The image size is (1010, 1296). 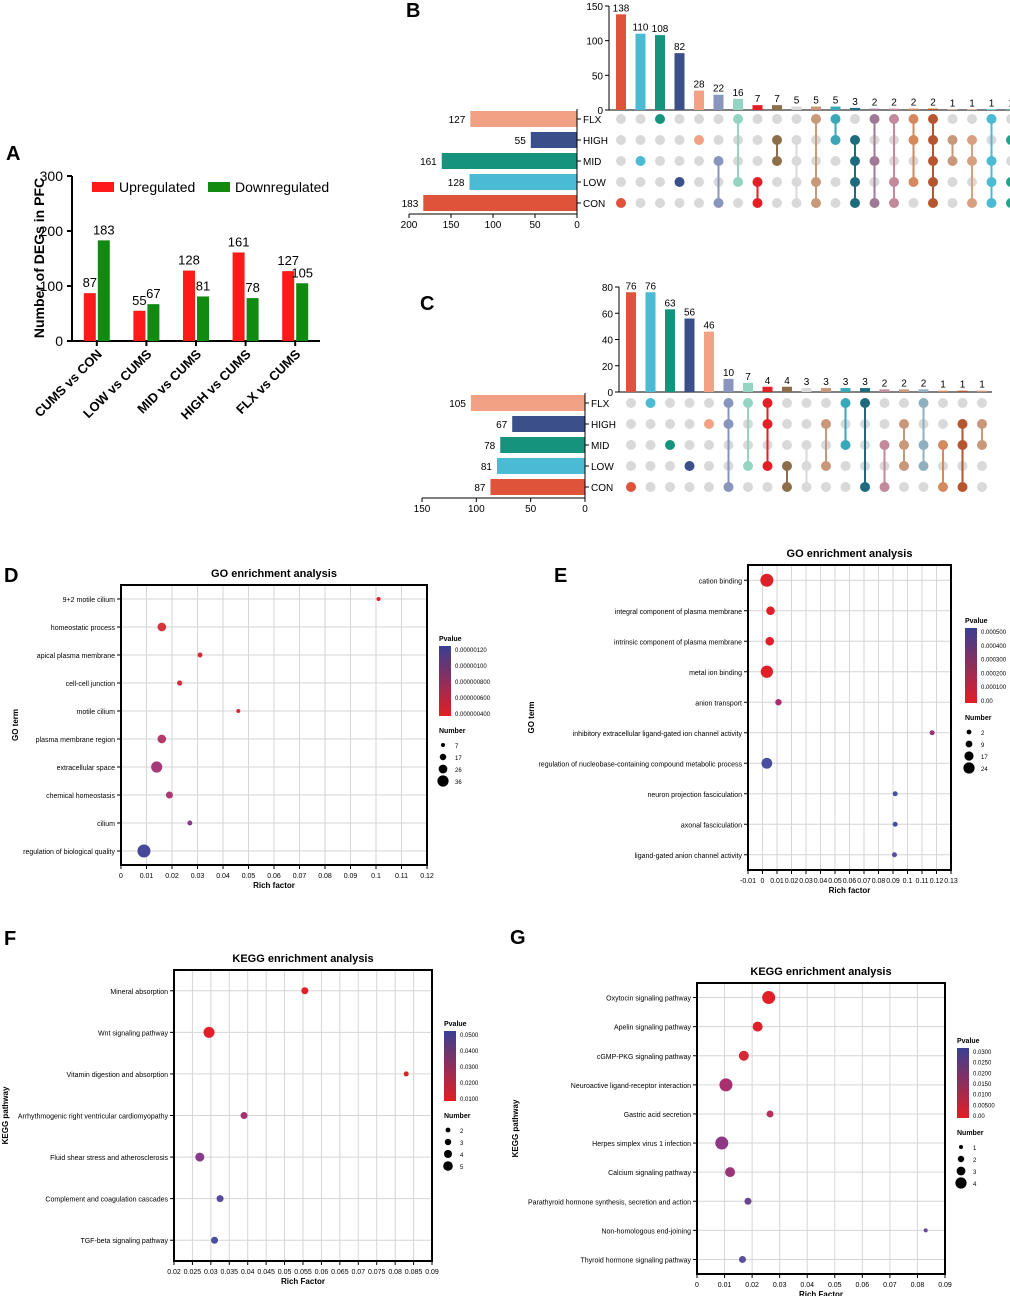 I want to click on panel-e-pvalue-tick-label: 0.00, so click(x=987, y=702).